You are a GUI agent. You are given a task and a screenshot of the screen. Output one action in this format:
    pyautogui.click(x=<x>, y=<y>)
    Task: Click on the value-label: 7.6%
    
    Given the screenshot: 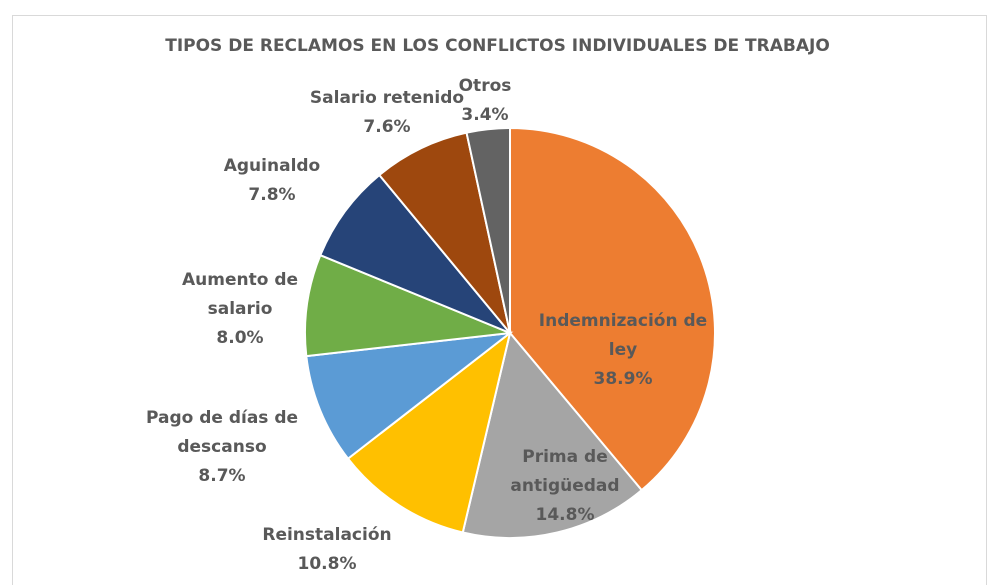 What is the action you would take?
    pyautogui.click(x=387, y=127)
    